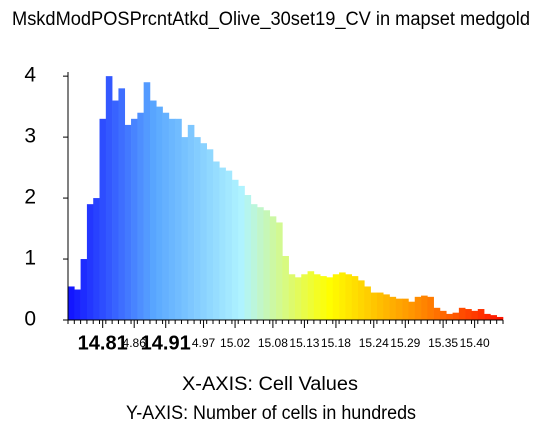  Describe the element at coordinates (30, 136) in the screenshot. I see `y-tick-label: 3` at that location.